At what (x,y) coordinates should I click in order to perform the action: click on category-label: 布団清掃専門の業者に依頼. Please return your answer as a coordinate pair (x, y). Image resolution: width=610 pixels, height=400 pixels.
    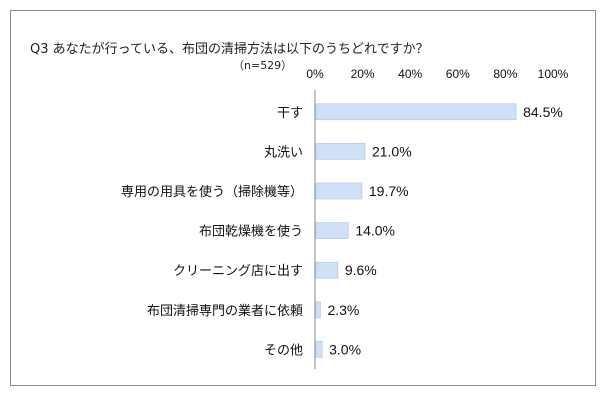
    Looking at the image, I should click on (225, 311).